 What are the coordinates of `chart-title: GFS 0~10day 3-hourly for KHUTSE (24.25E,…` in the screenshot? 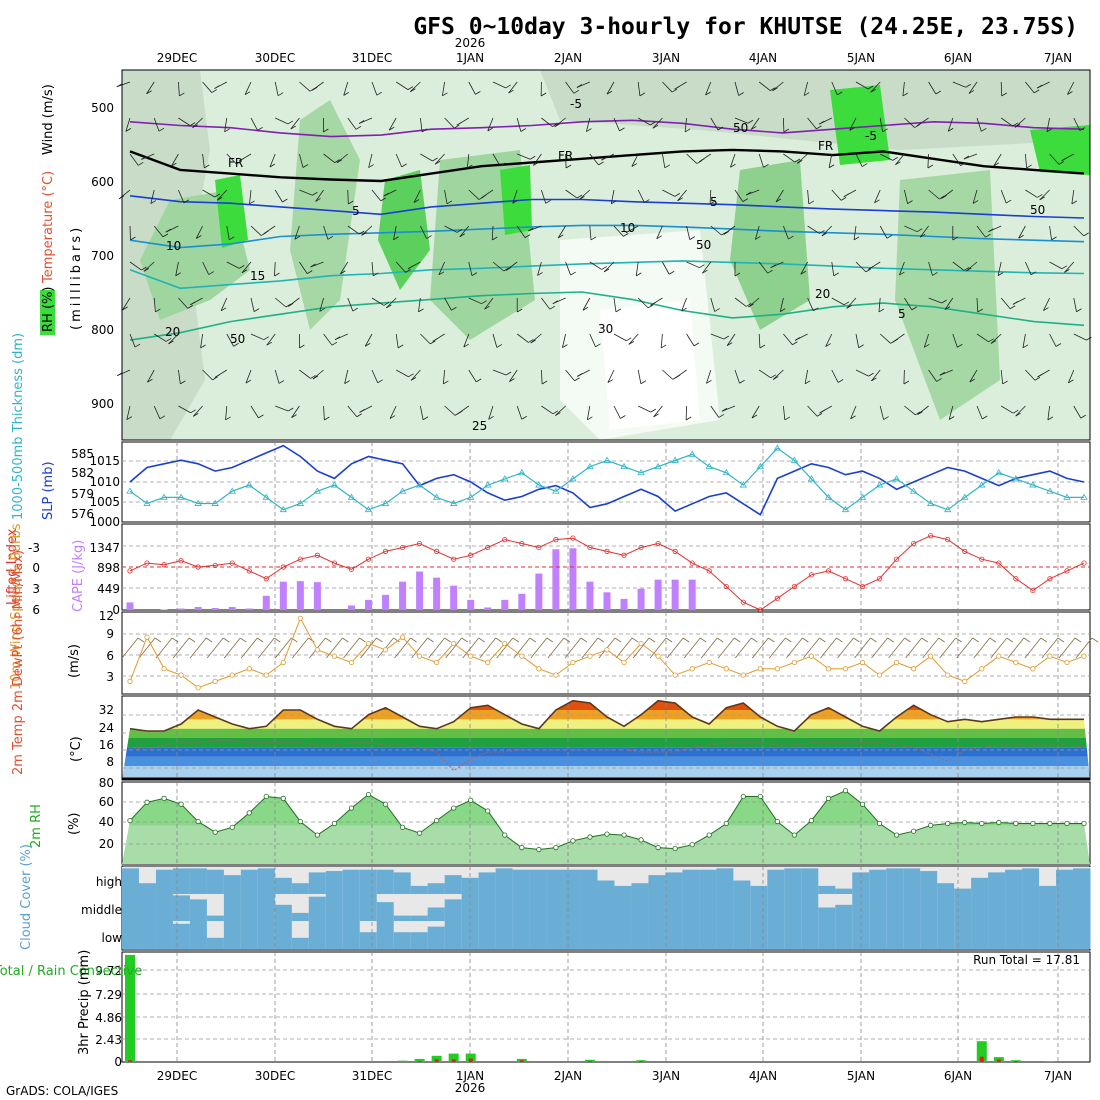 It's located at (745, 27).